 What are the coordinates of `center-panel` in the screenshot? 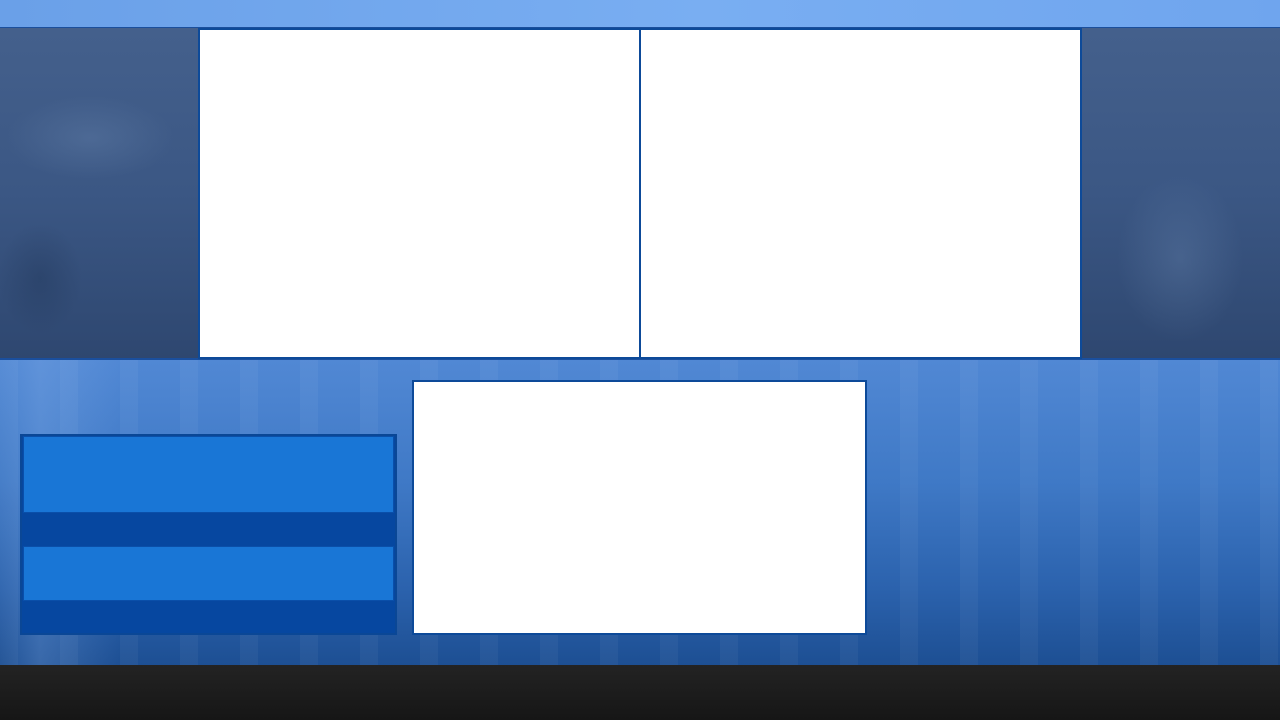 It's located at (639, 507).